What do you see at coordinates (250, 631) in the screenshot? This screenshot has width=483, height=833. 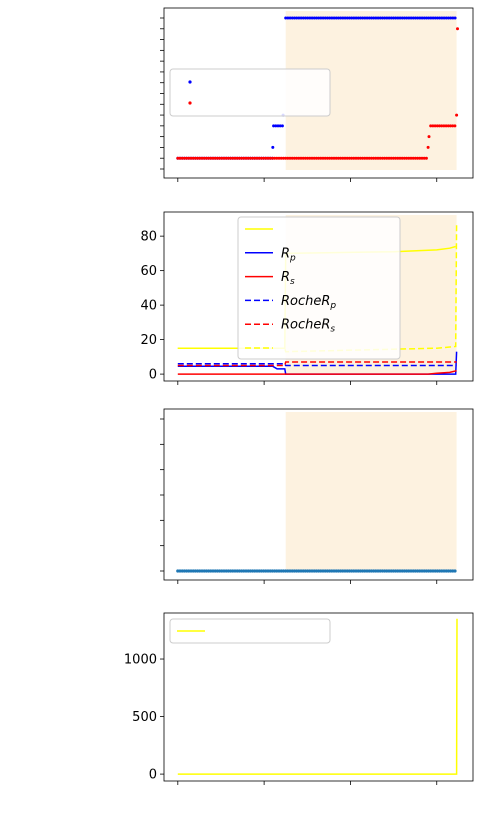 I see `legend-box` at bounding box center [250, 631].